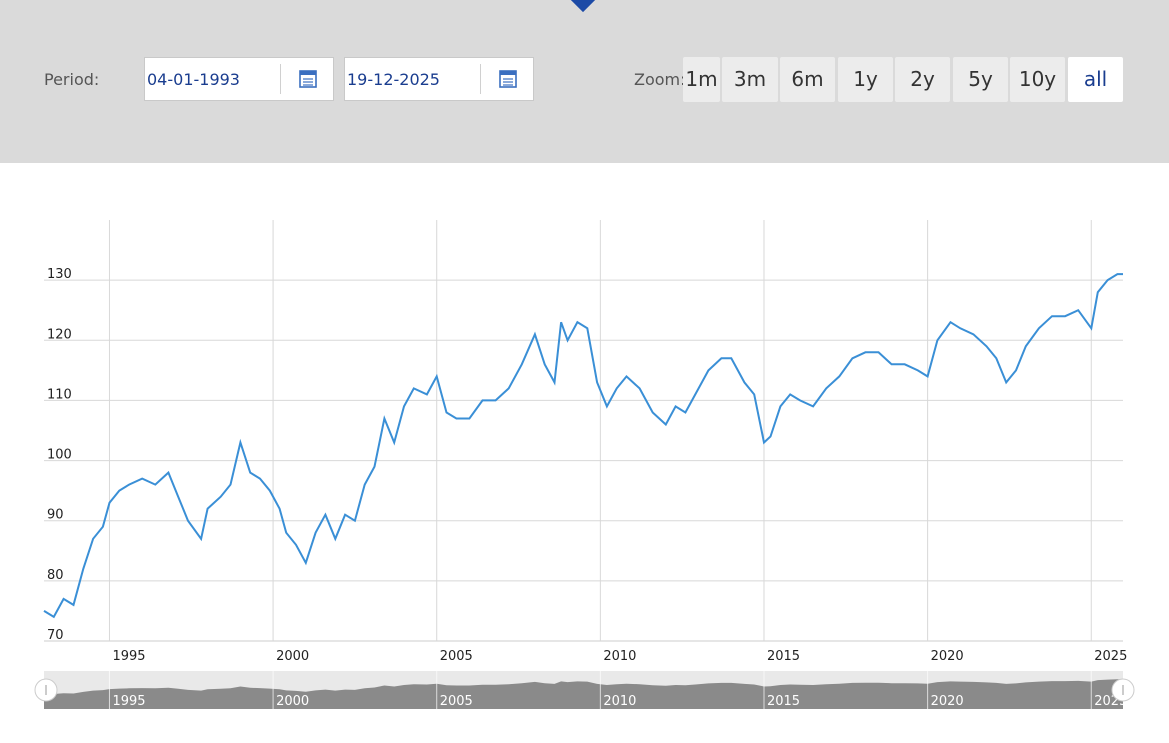 This screenshot has width=1169, height=743. Describe the element at coordinates (128, 701) in the screenshot. I see `navigator-tick-label: 1995` at that location.